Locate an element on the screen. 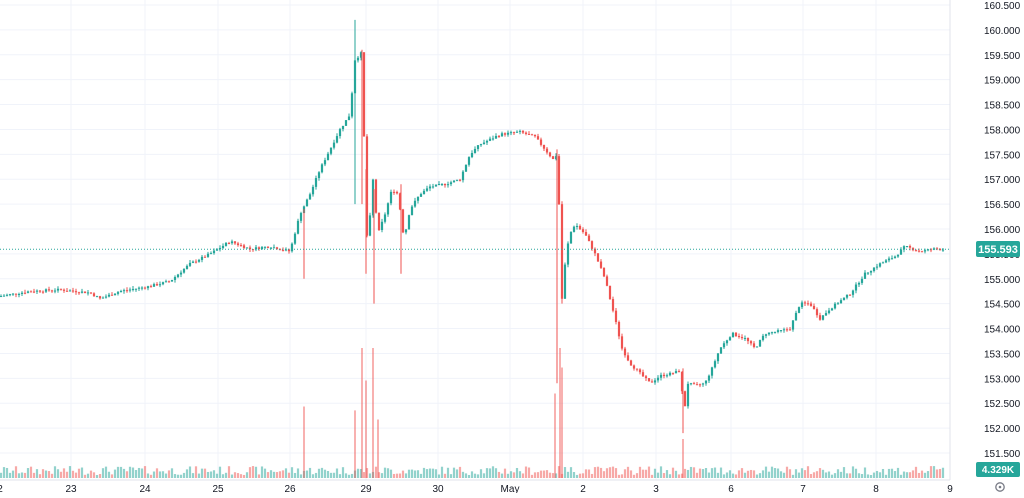 The height and width of the screenshot is (498, 1024). volume-label-bg is located at coordinates (998, 469).